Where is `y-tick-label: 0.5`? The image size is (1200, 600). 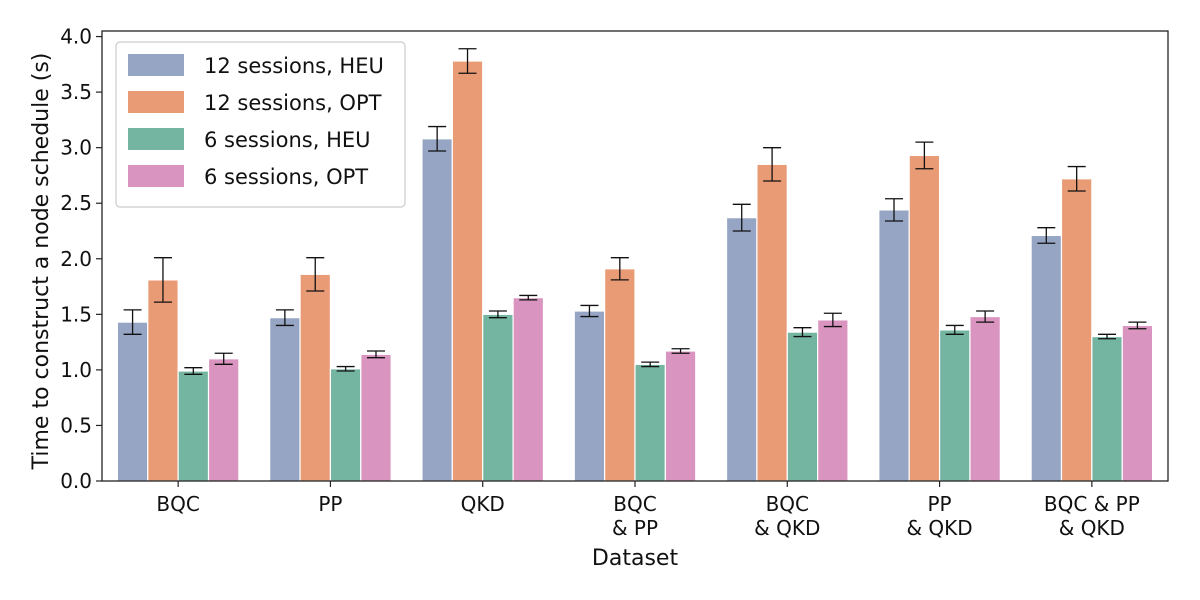 y-tick-label: 0.5 is located at coordinates (76, 425).